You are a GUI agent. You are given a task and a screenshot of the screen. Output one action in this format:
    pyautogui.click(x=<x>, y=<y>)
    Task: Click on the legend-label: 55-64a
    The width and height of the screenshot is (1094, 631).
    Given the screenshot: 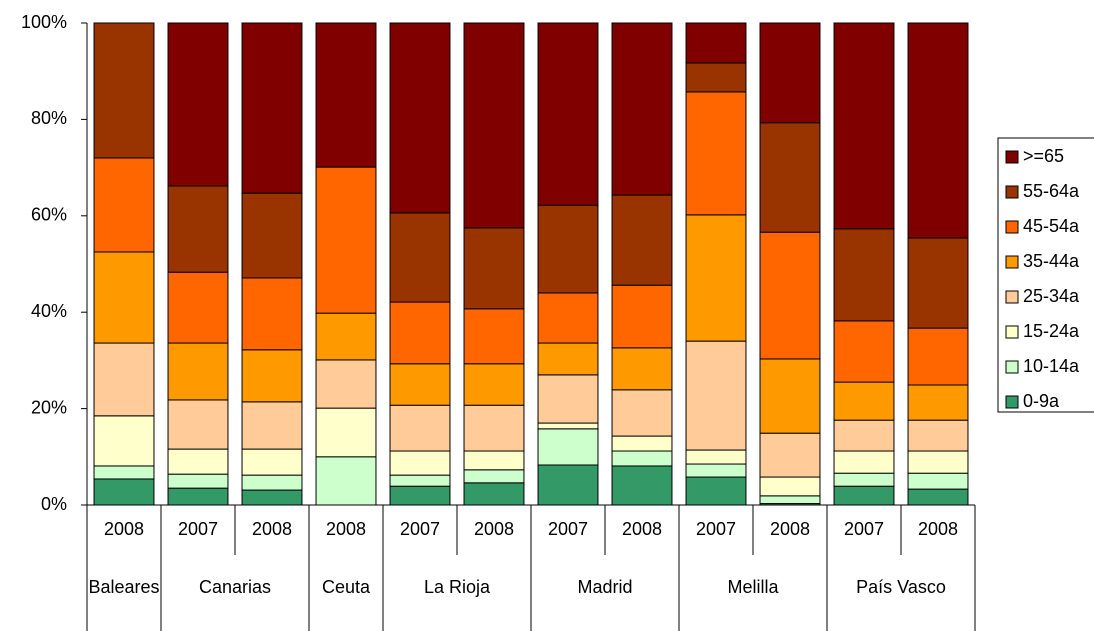 What is the action you would take?
    pyautogui.click(x=1051, y=191)
    